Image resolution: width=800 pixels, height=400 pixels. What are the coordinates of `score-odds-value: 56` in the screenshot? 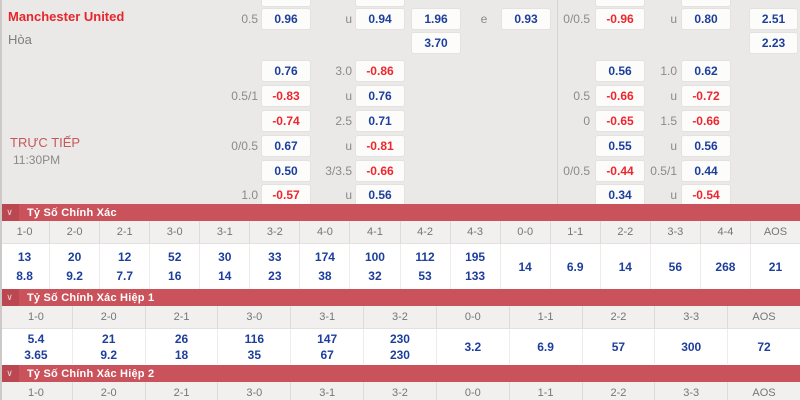 It's located at (675, 266).